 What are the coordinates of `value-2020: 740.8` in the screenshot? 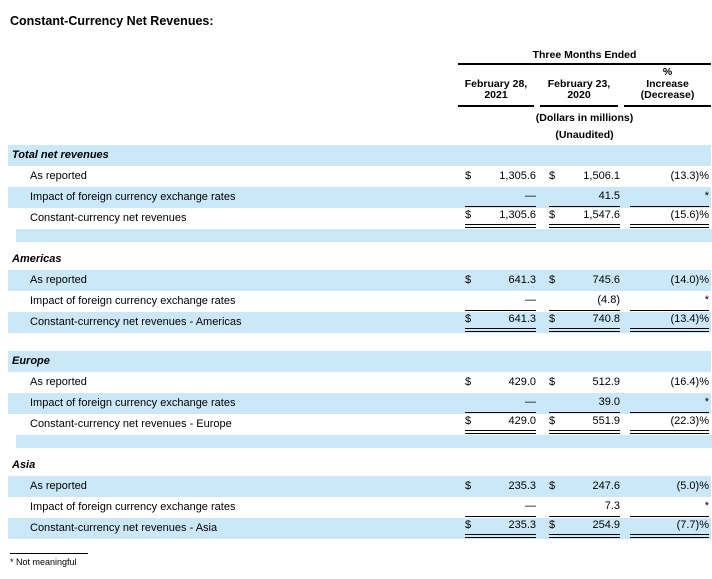 It's located at (606, 319).